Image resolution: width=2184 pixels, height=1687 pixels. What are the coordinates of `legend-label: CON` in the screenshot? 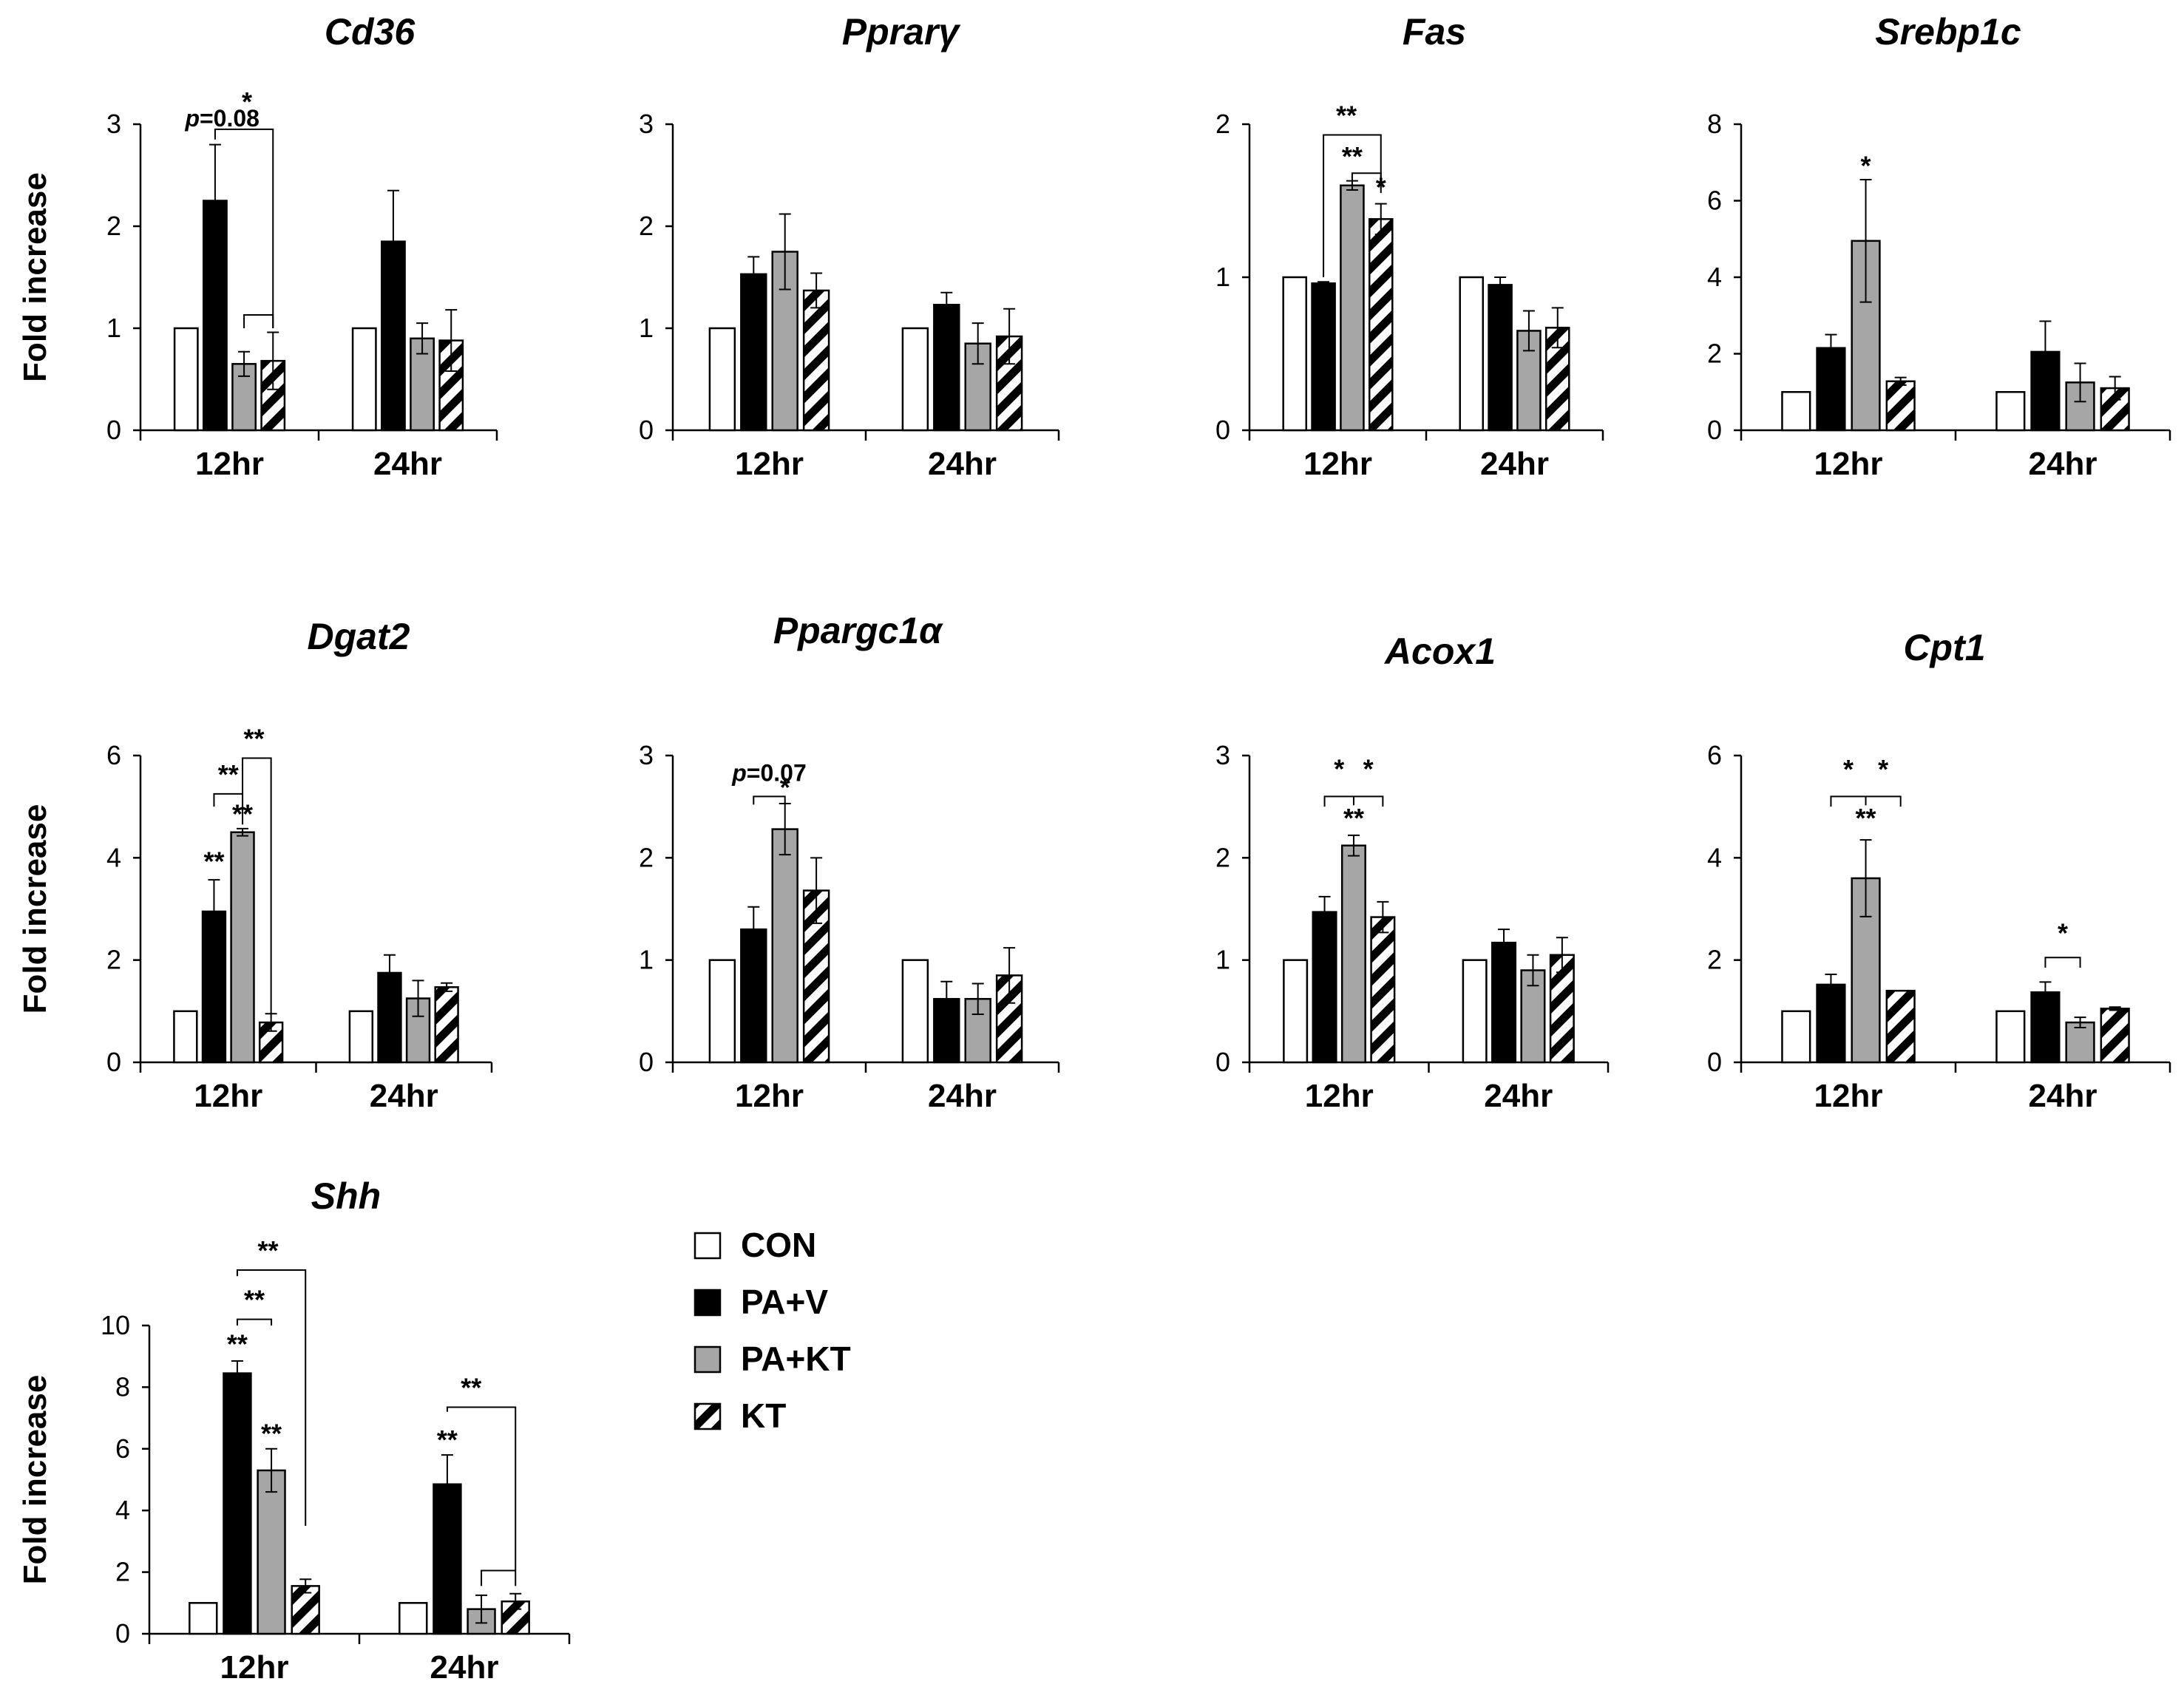 It's located at (778, 1245).